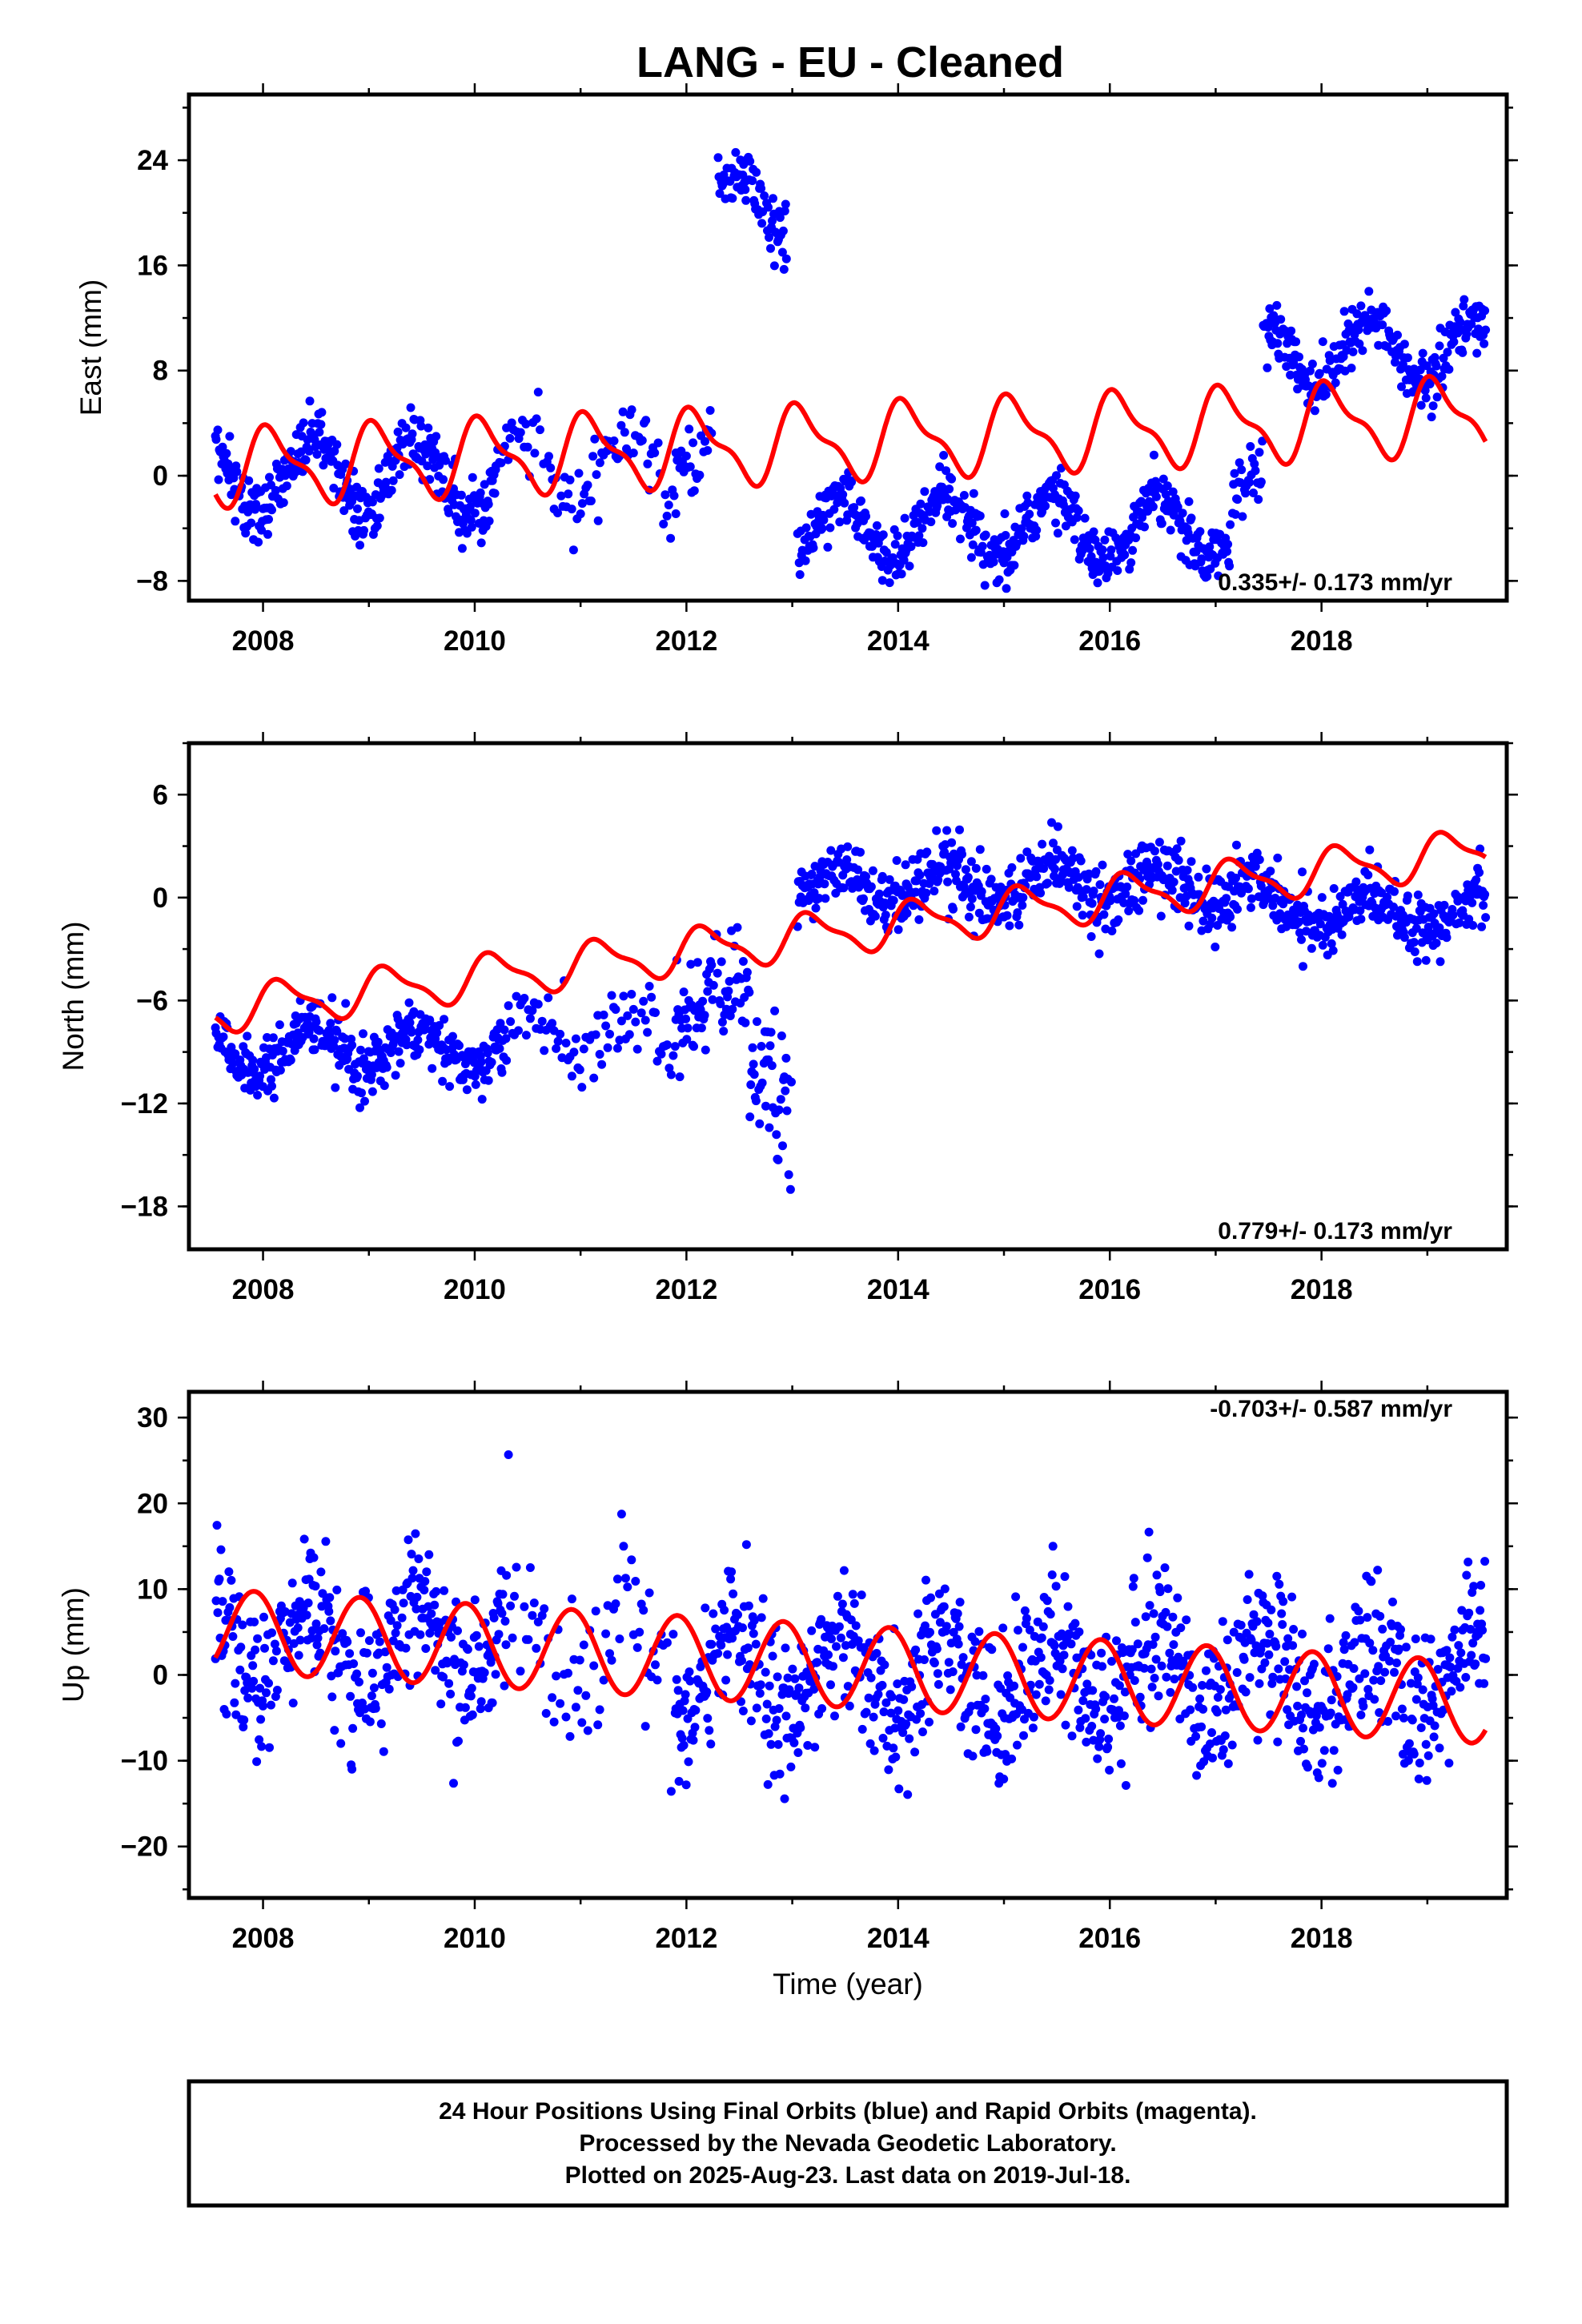 This screenshot has width=1582, height=2324. I want to click on north-y-tick-label: −6, so click(152, 1001).